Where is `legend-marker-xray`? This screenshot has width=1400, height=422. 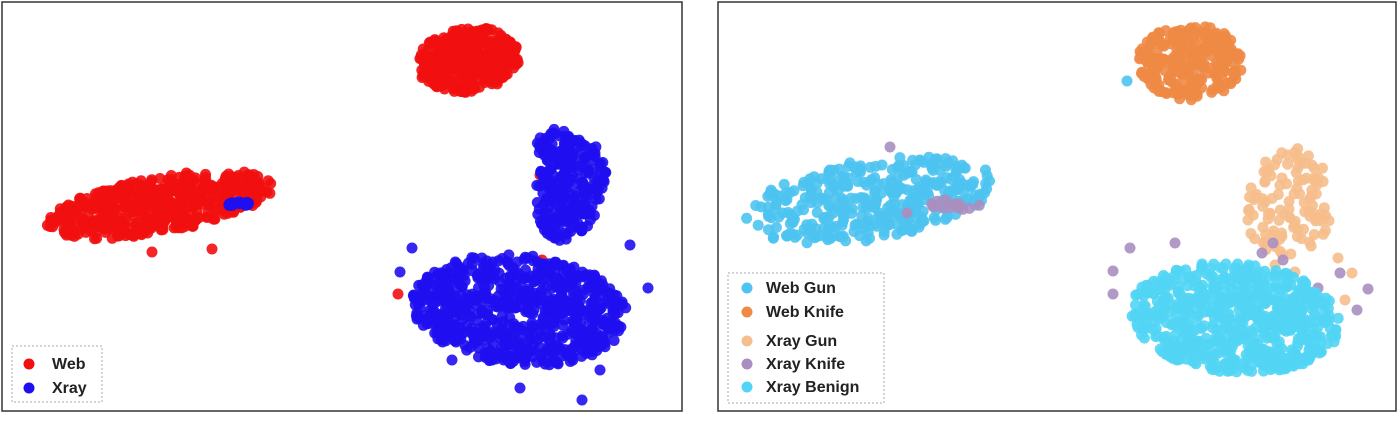 legend-marker-xray is located at coordinates (29, 388).